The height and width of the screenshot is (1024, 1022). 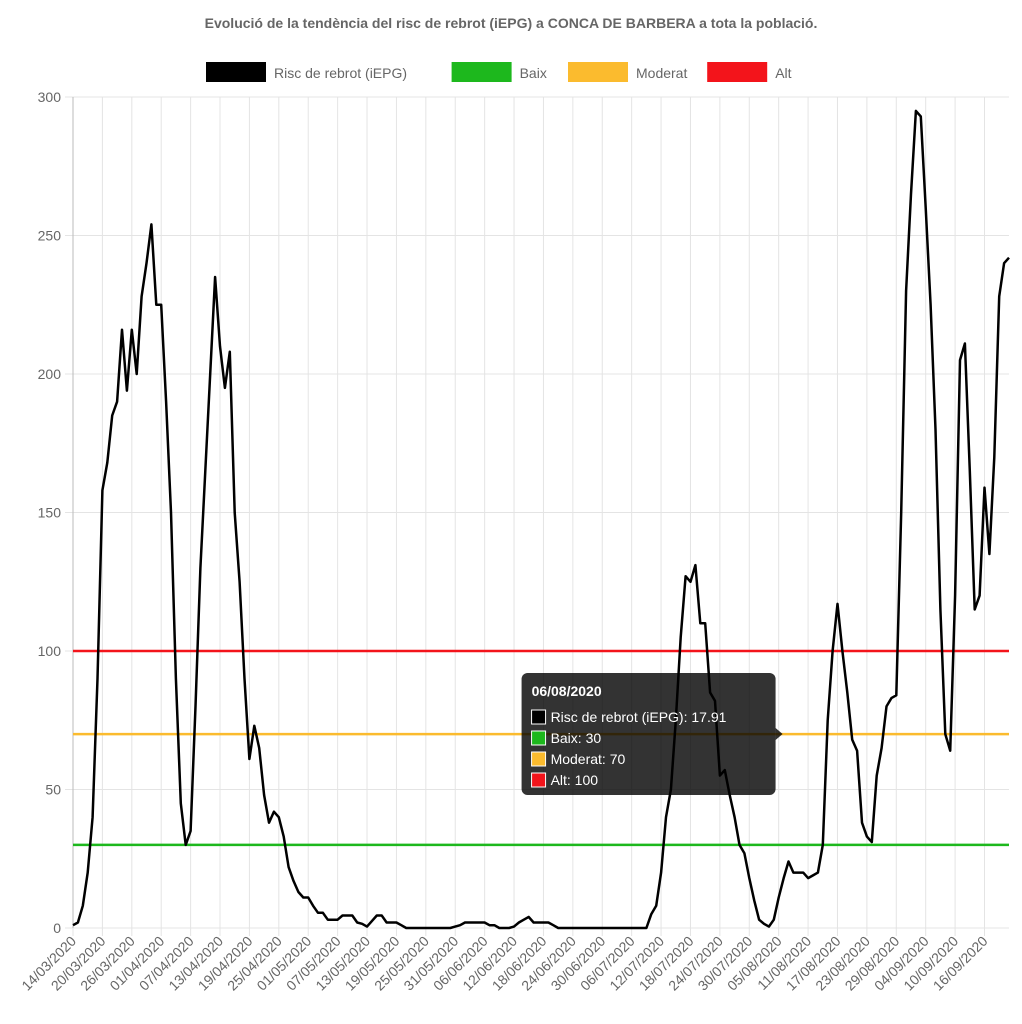 What do you see at coordinates (340, 73) in the screenshot?
I see `legend-label: Risc de rebrot (iEPG)` at bounding box center [340, 73].